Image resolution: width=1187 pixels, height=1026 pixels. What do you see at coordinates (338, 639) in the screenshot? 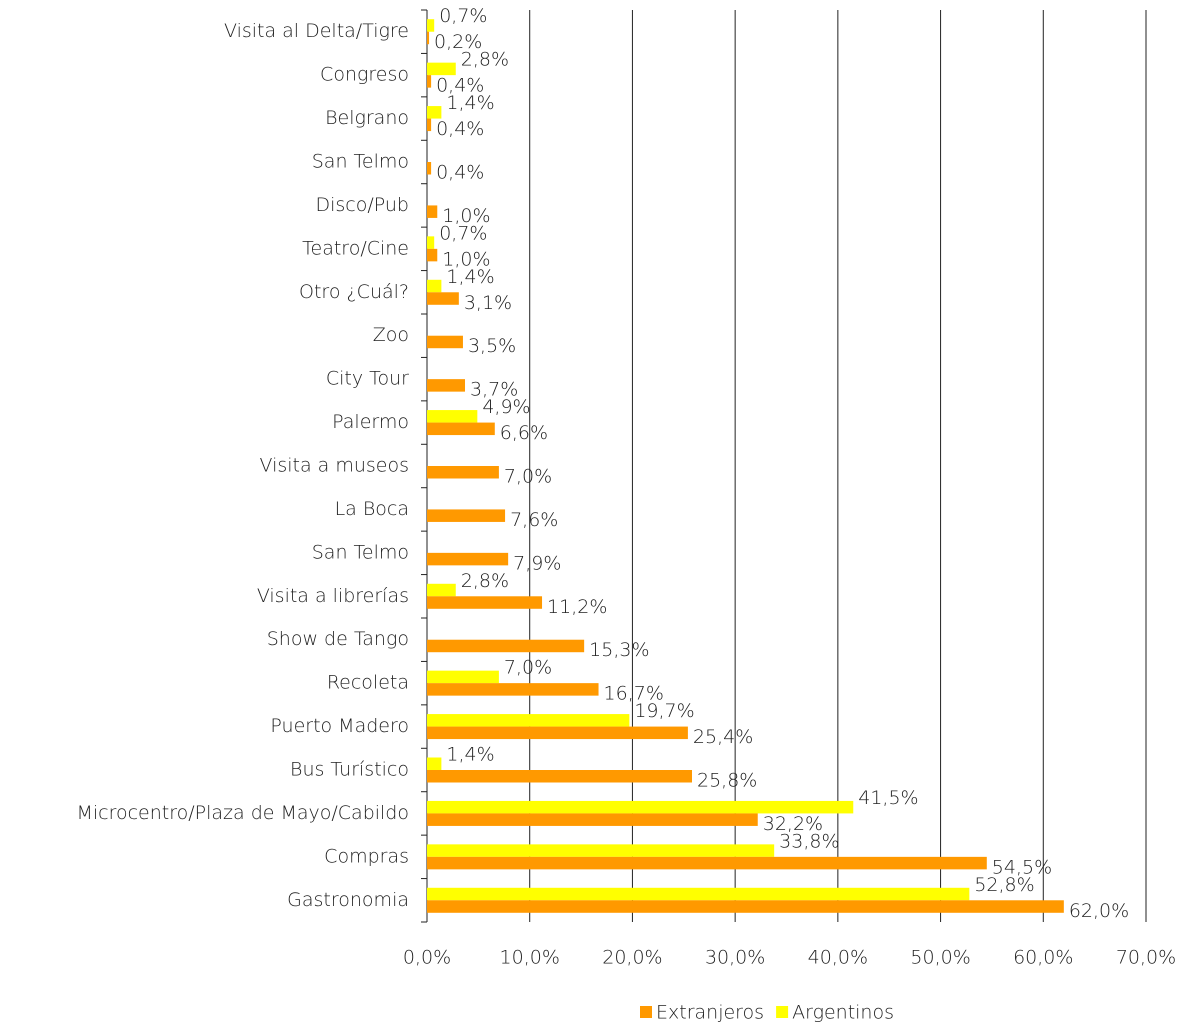
I see `y-tick-label: Show de Tango` at bounding box center [338, 639].